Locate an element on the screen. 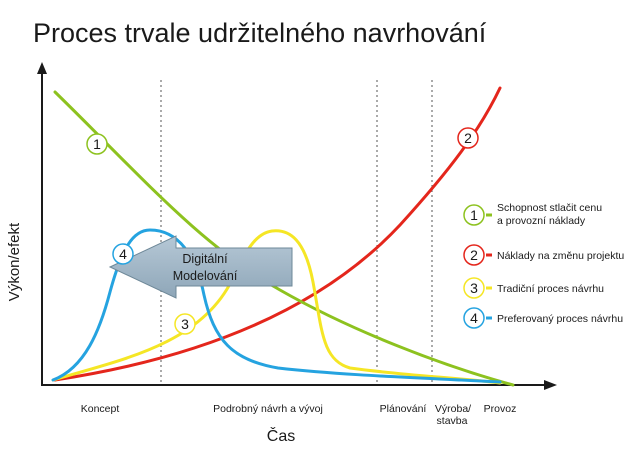 This screenshot has height=450, width=640. legend-item-4-number: 4 is located at coordinates (474, 318).